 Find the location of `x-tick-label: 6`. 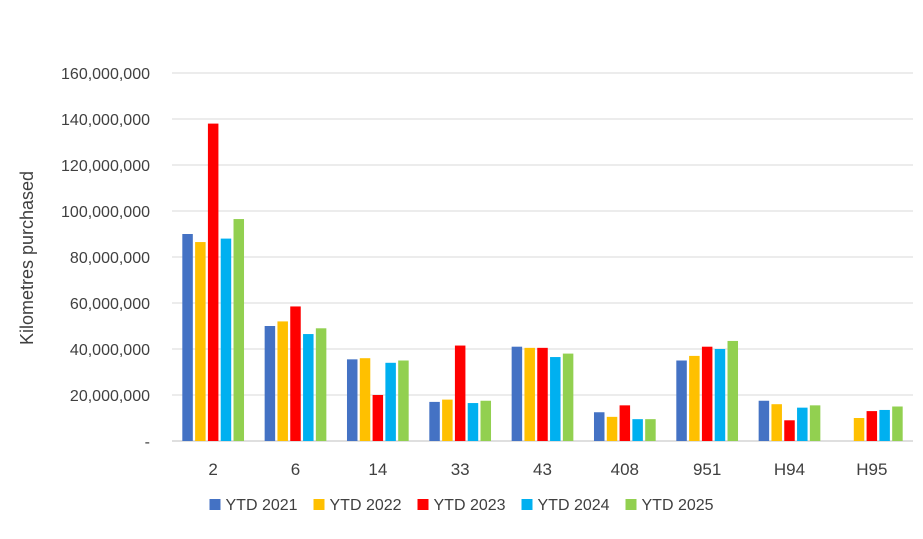

x-tick-label: 6 is located at coordinates (295, 469).